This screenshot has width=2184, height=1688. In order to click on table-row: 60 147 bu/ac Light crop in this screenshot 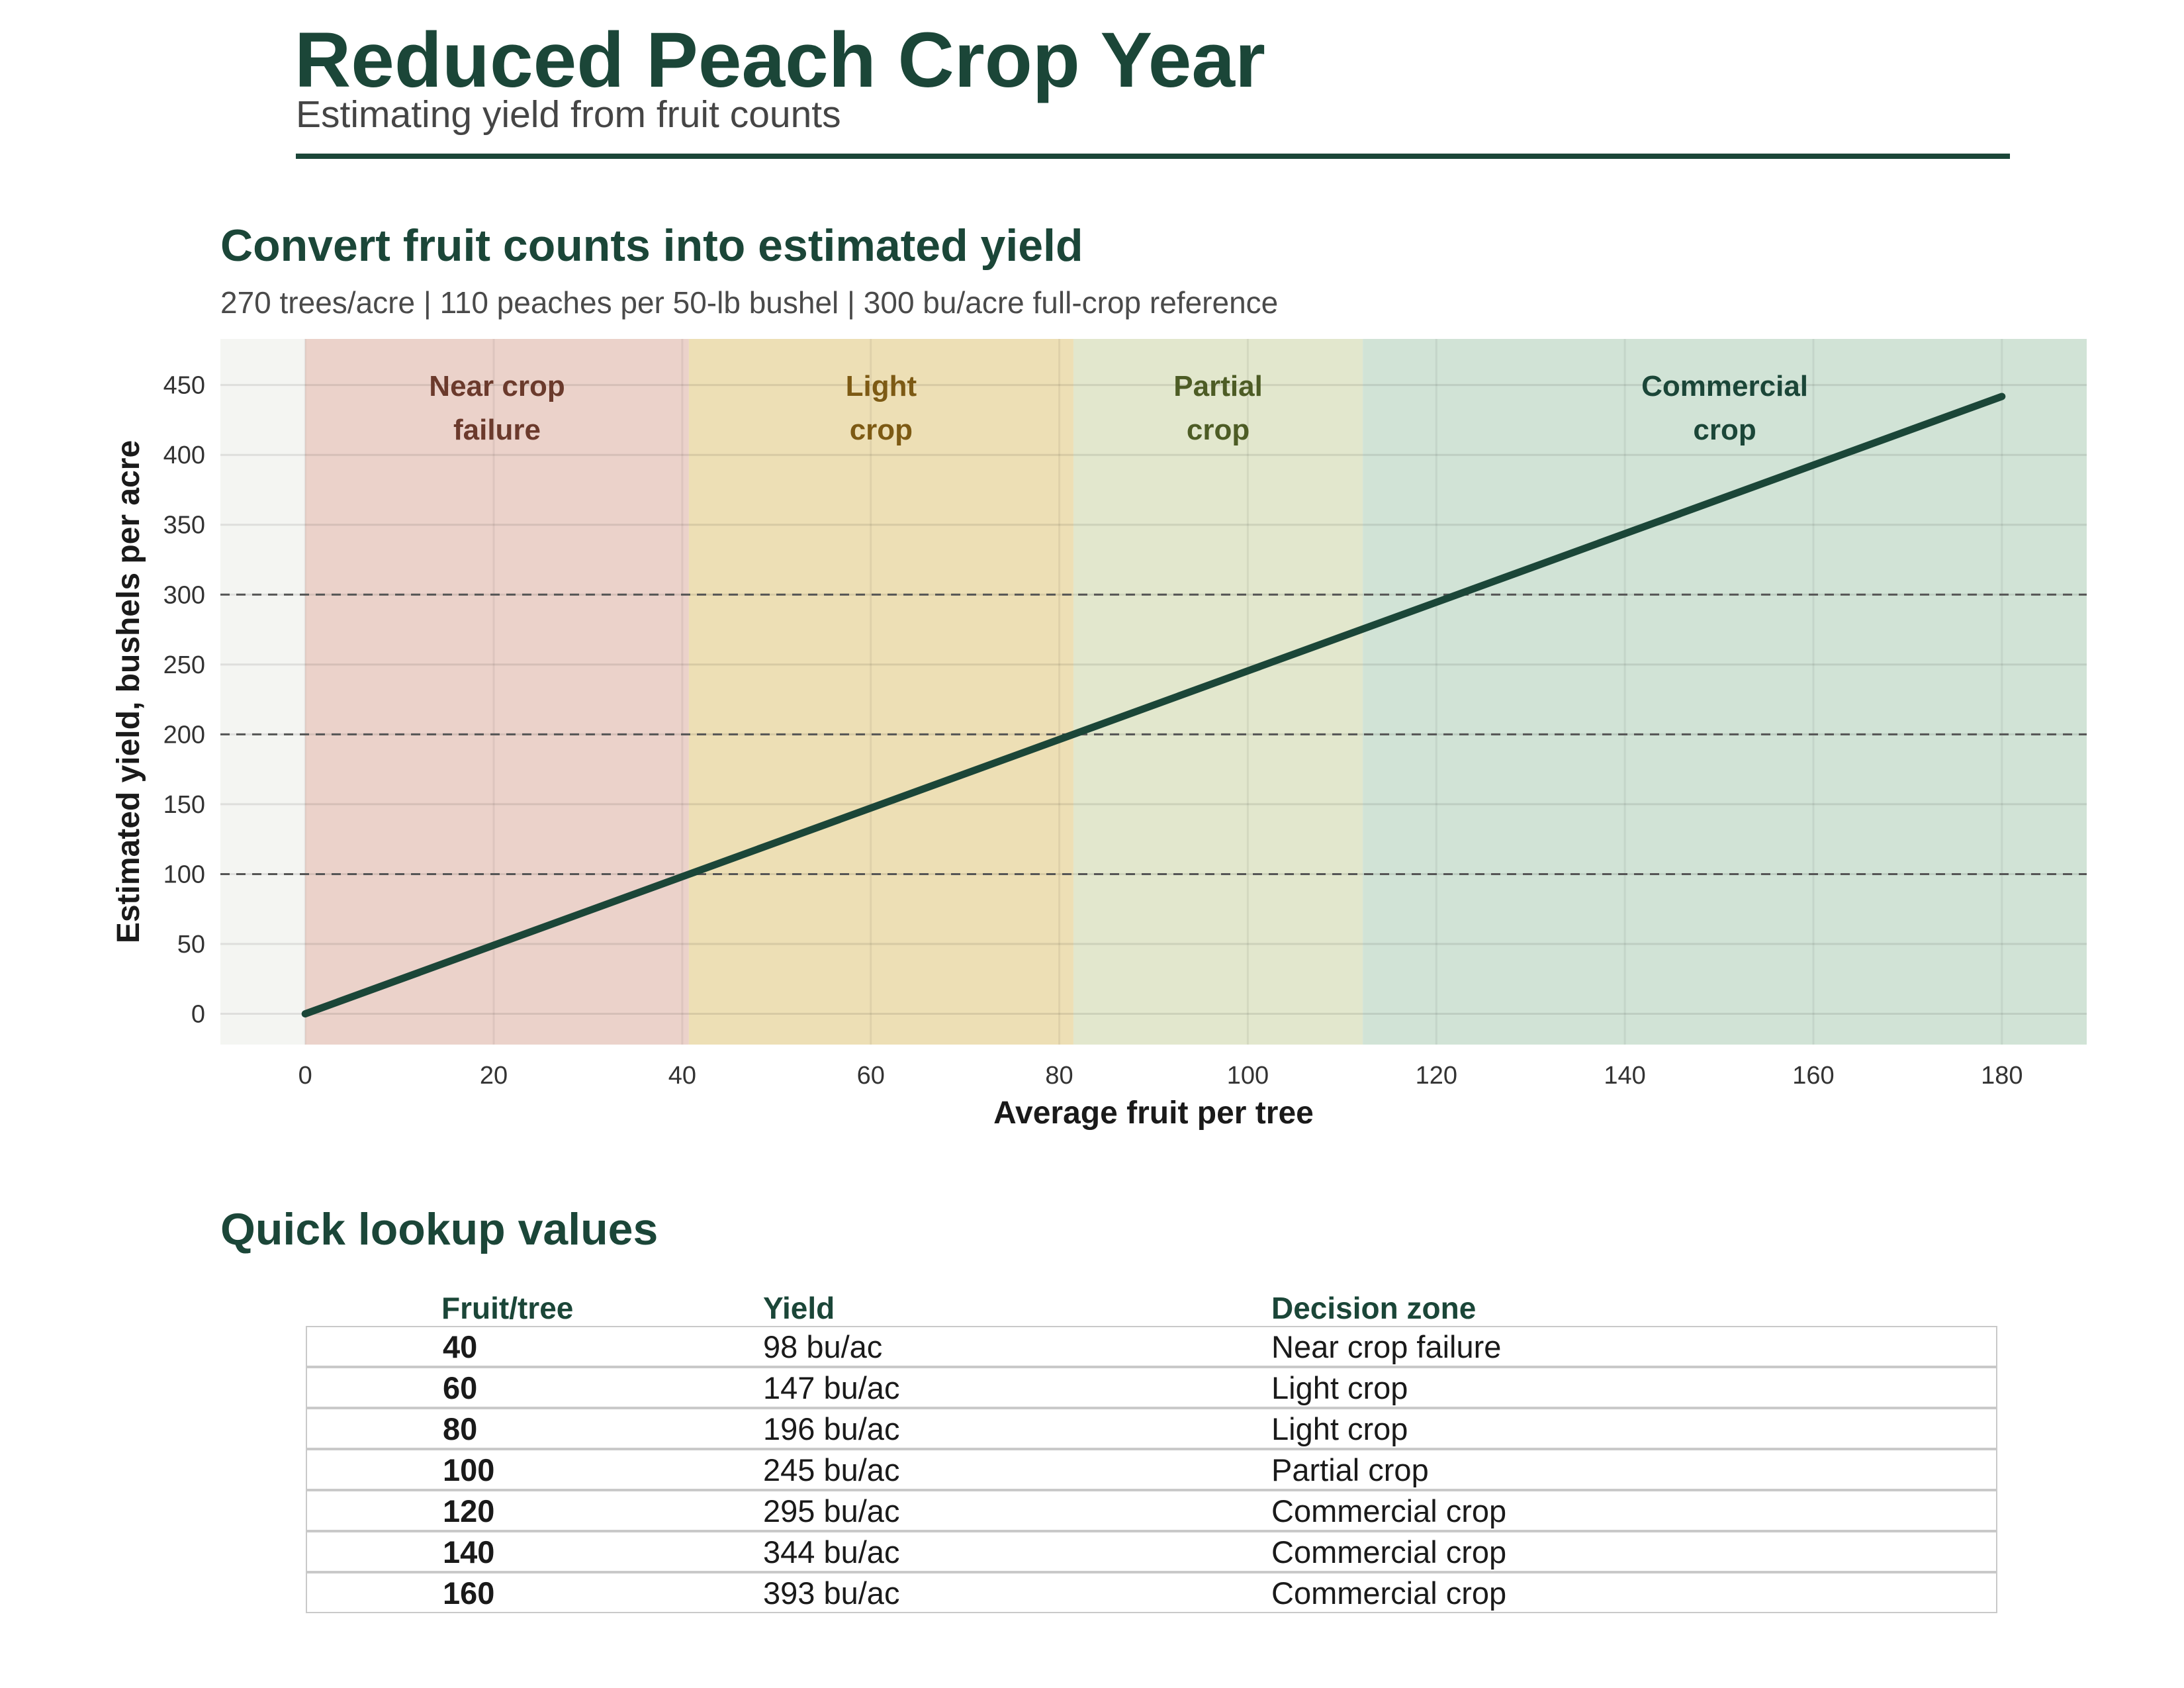, I will do `click(1151, 1387)`.